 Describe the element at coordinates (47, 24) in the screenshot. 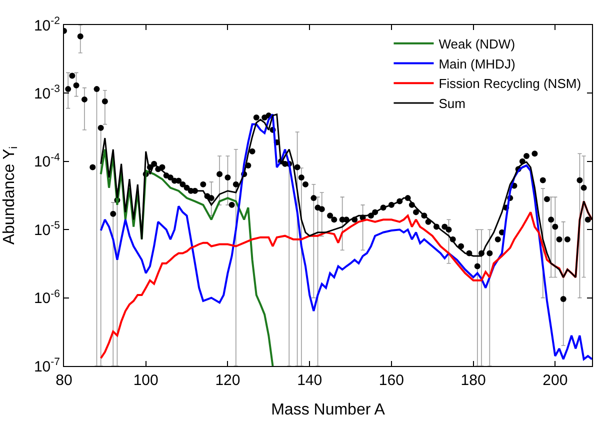

I see `y-tick-label: 10$^{-2}$` at that location.